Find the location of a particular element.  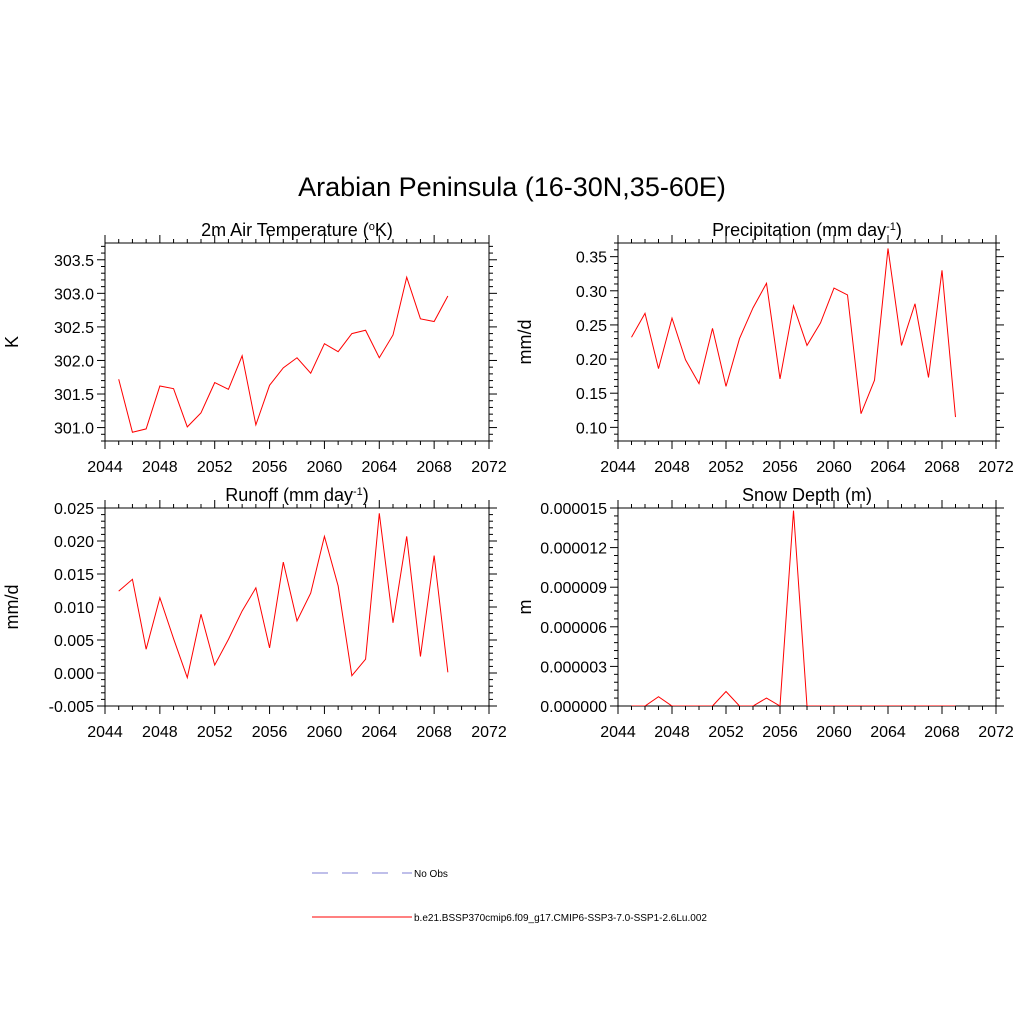

panel-title: Snow Depth (m) is located at coordinates (807, 495).